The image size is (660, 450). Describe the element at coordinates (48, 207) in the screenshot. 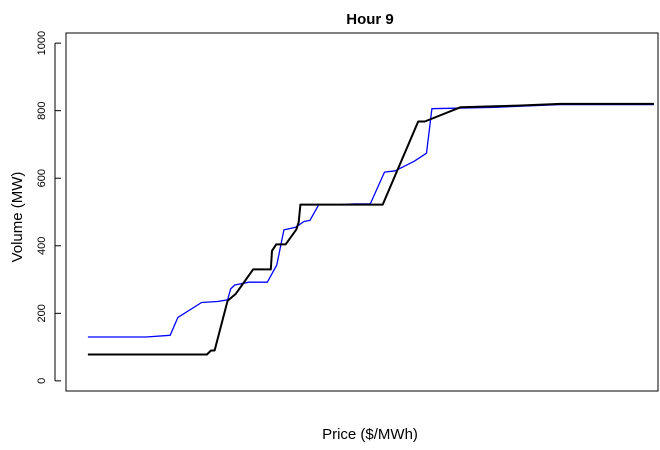

I see `y-axis: 0 200 400 600 800 1000` at that location.